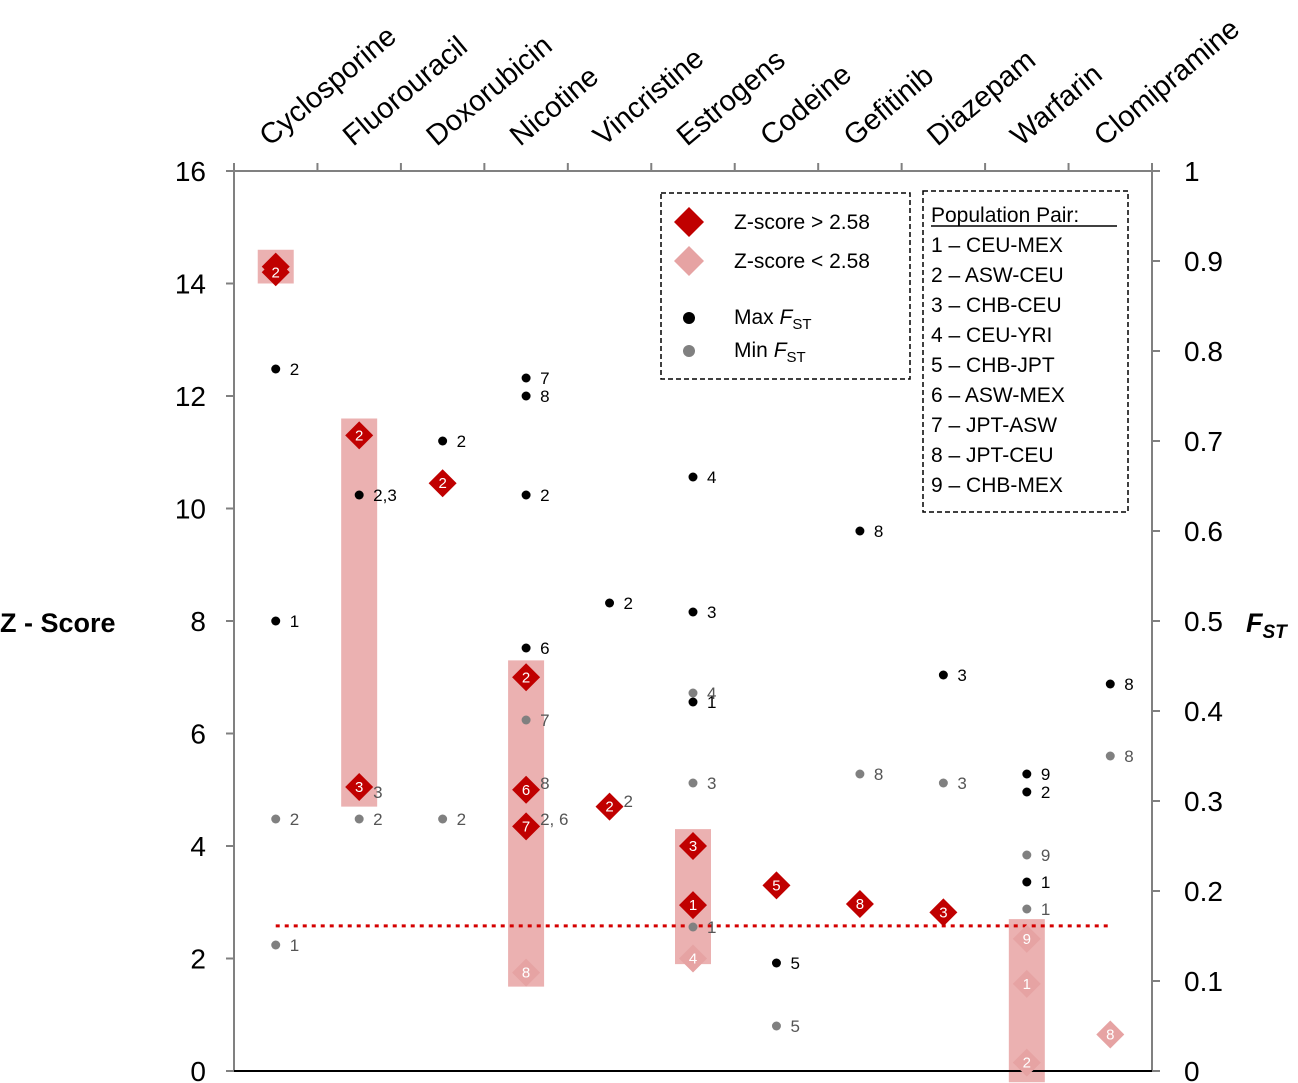  What do you see at coordinates (991, 335) in the screenshot?
I see `pairs-legend-item: 4 – CEU-YRI` at bounding box center [991, 335].